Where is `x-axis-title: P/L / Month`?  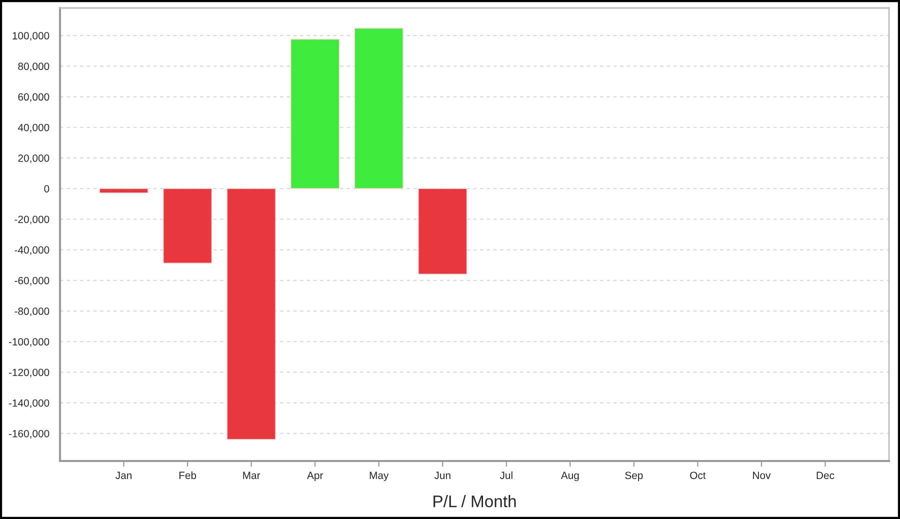
x-axis-title: P/L / Month is located at coordinates (475, 501).